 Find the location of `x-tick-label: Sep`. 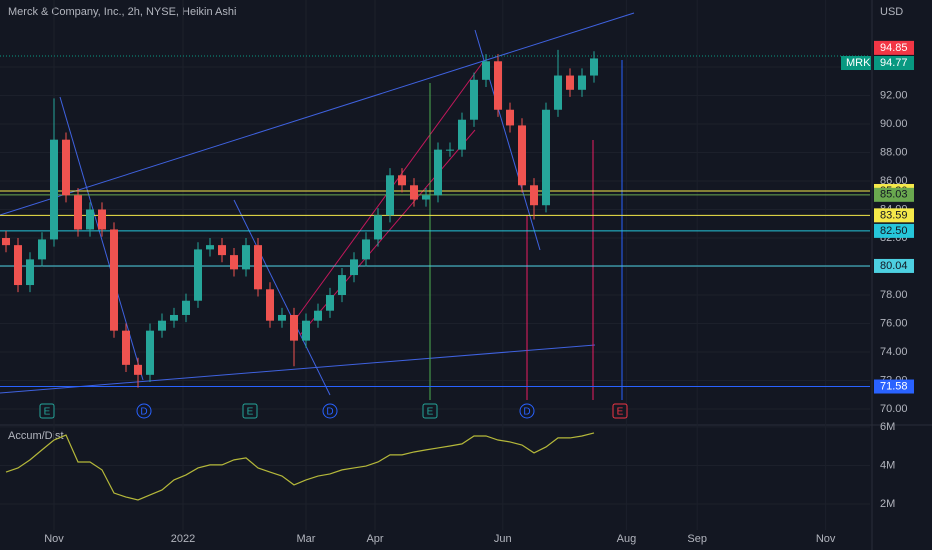

x-tick-label: Sep is located at coordinates (697, 539).